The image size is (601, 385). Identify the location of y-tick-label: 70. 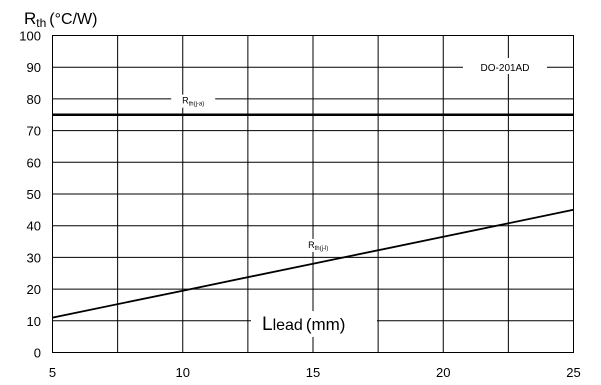
(34, 131).